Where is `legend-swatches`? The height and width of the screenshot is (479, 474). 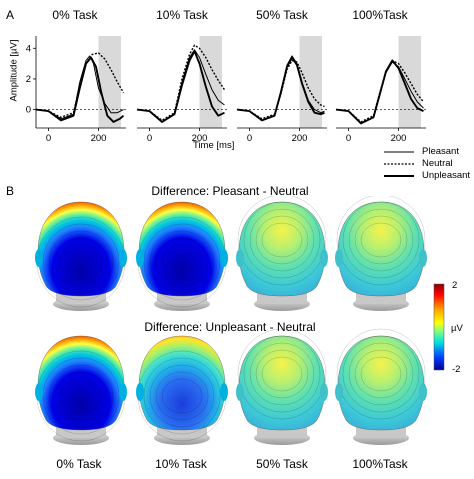 legend-swatches is located at coordinates (399, 164).